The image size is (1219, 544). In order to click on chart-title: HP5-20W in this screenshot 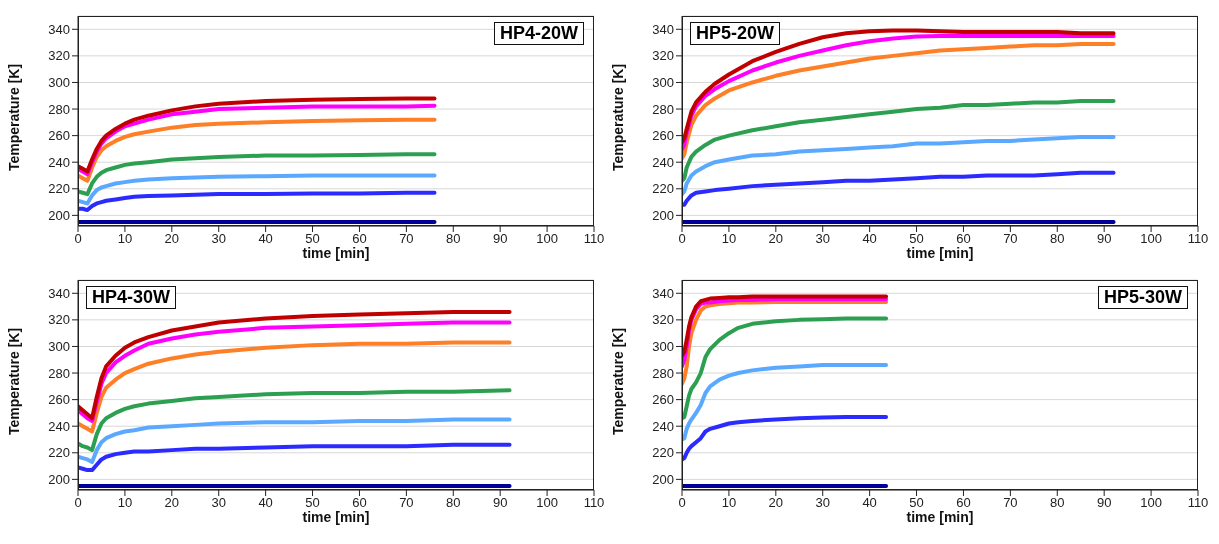, I will do `click(735, 33)`.